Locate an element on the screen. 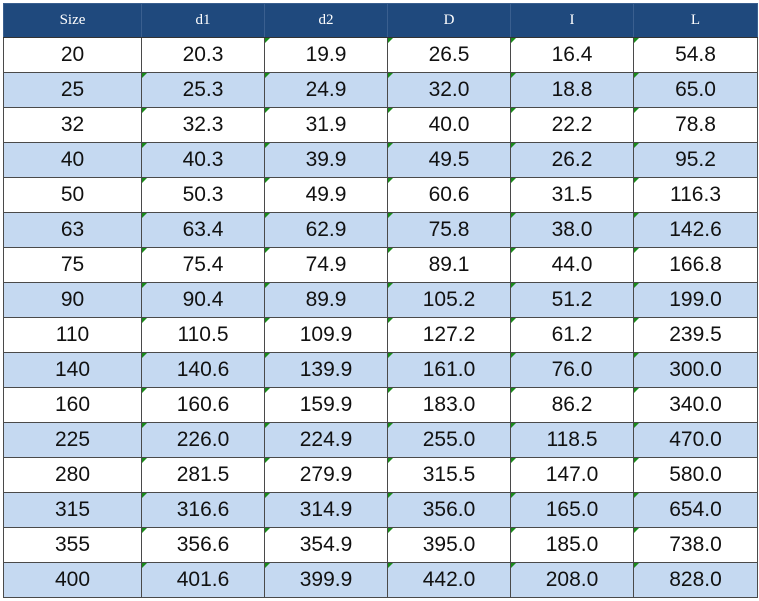  size-cell: 140 is located at coordinates (72, 370).